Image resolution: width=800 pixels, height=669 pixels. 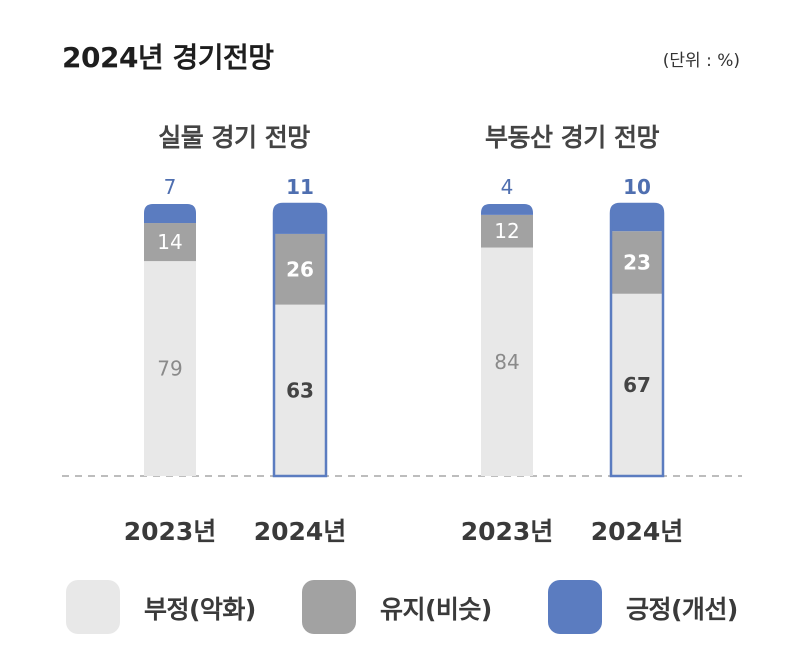 I want to click on chart-title: 2024년 경기전망, so click(x=168, y=57).